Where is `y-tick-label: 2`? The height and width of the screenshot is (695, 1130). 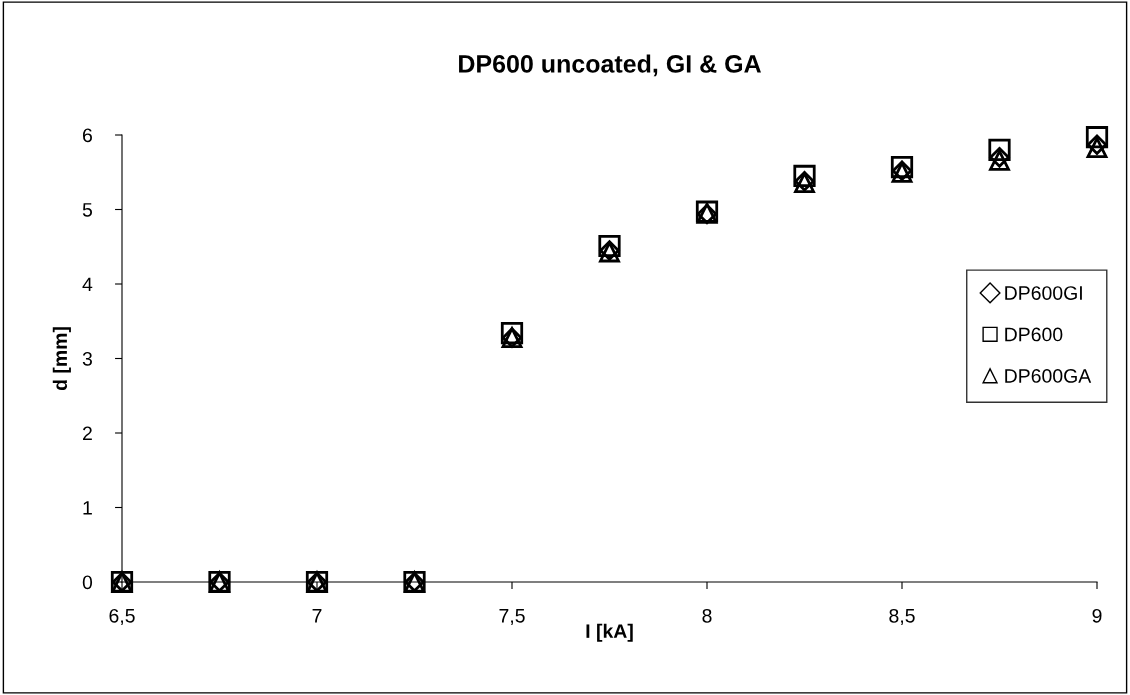
y-tick-label: 2 is located at coordinates (87, 433).